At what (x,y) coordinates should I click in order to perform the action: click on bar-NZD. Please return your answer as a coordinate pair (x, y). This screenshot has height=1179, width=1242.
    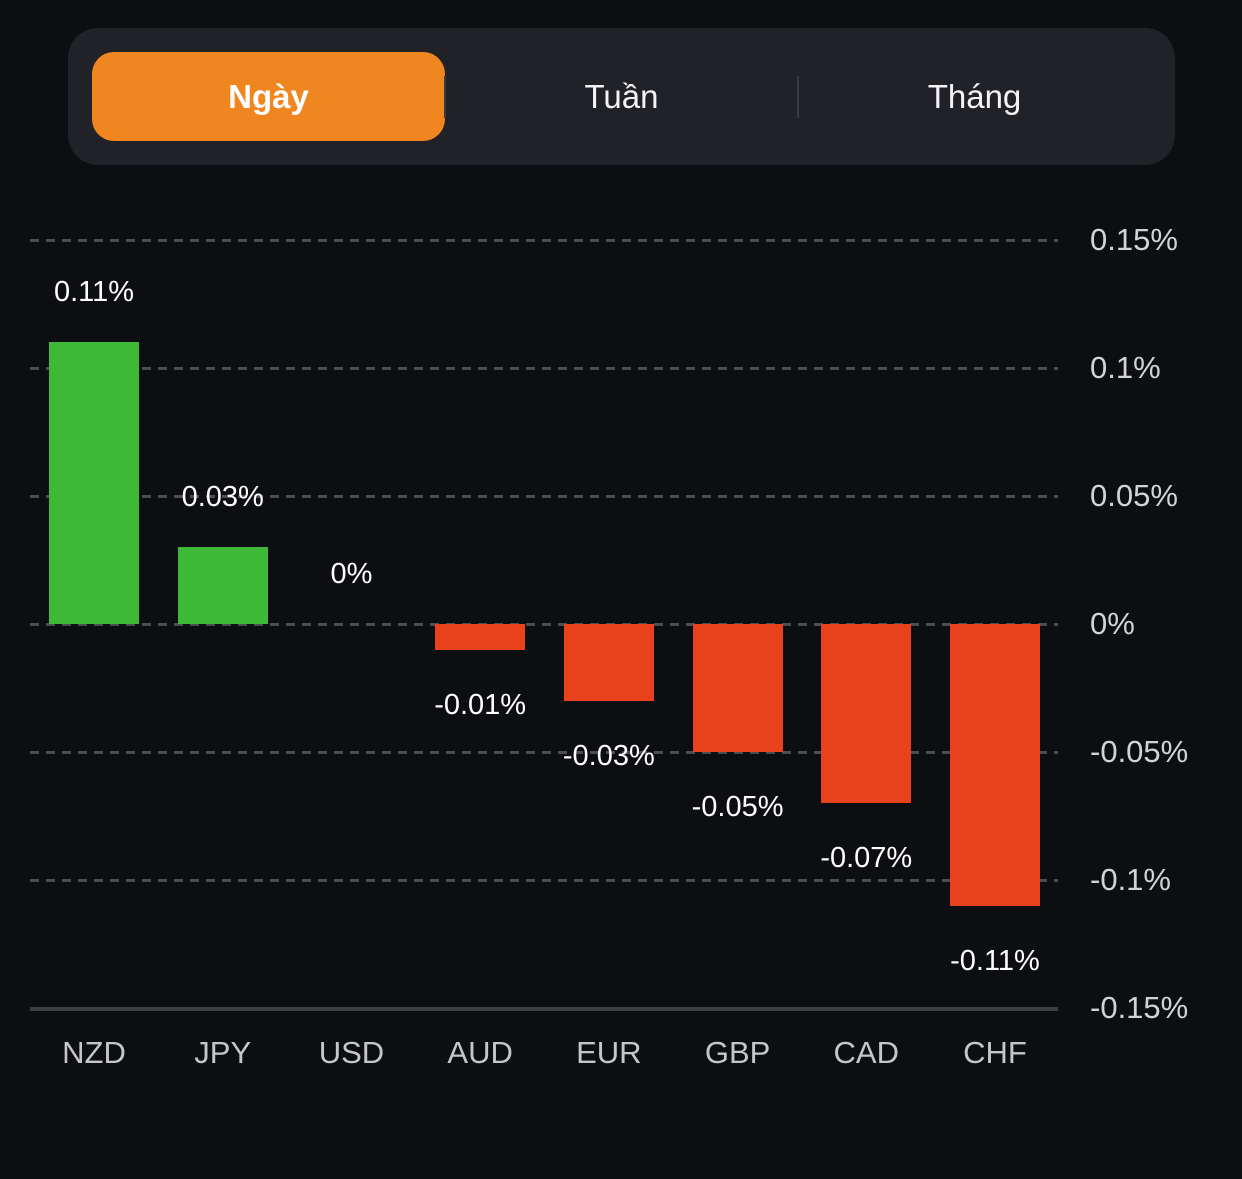
    Looking at the image, I should click on (94, 483).